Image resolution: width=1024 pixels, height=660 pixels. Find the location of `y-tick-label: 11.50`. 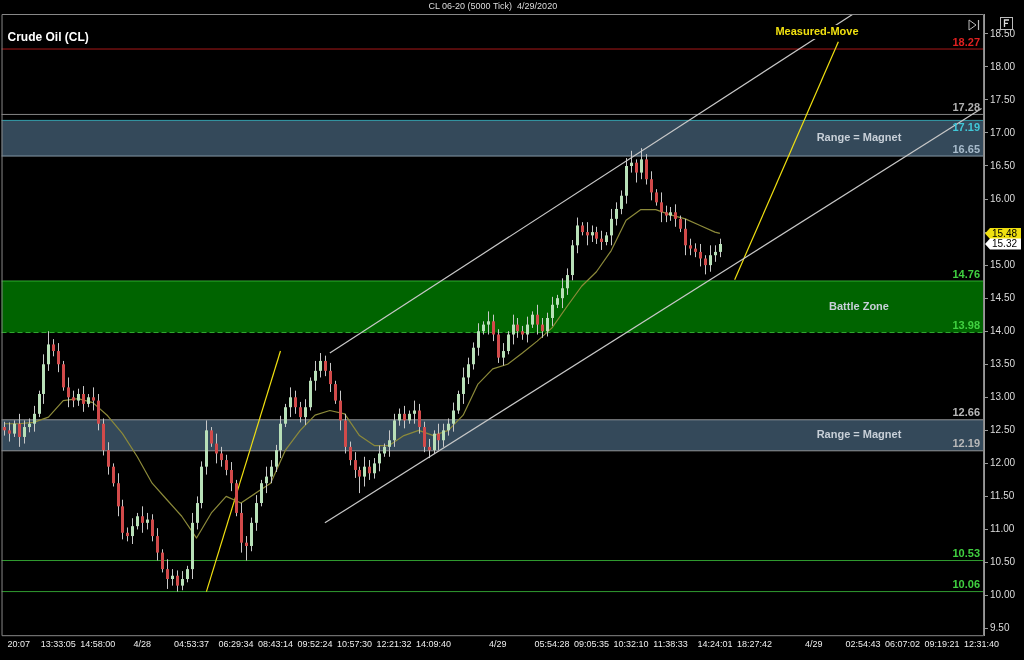

y-tick-label: 11.50 is located at coordinates (1002, 496).